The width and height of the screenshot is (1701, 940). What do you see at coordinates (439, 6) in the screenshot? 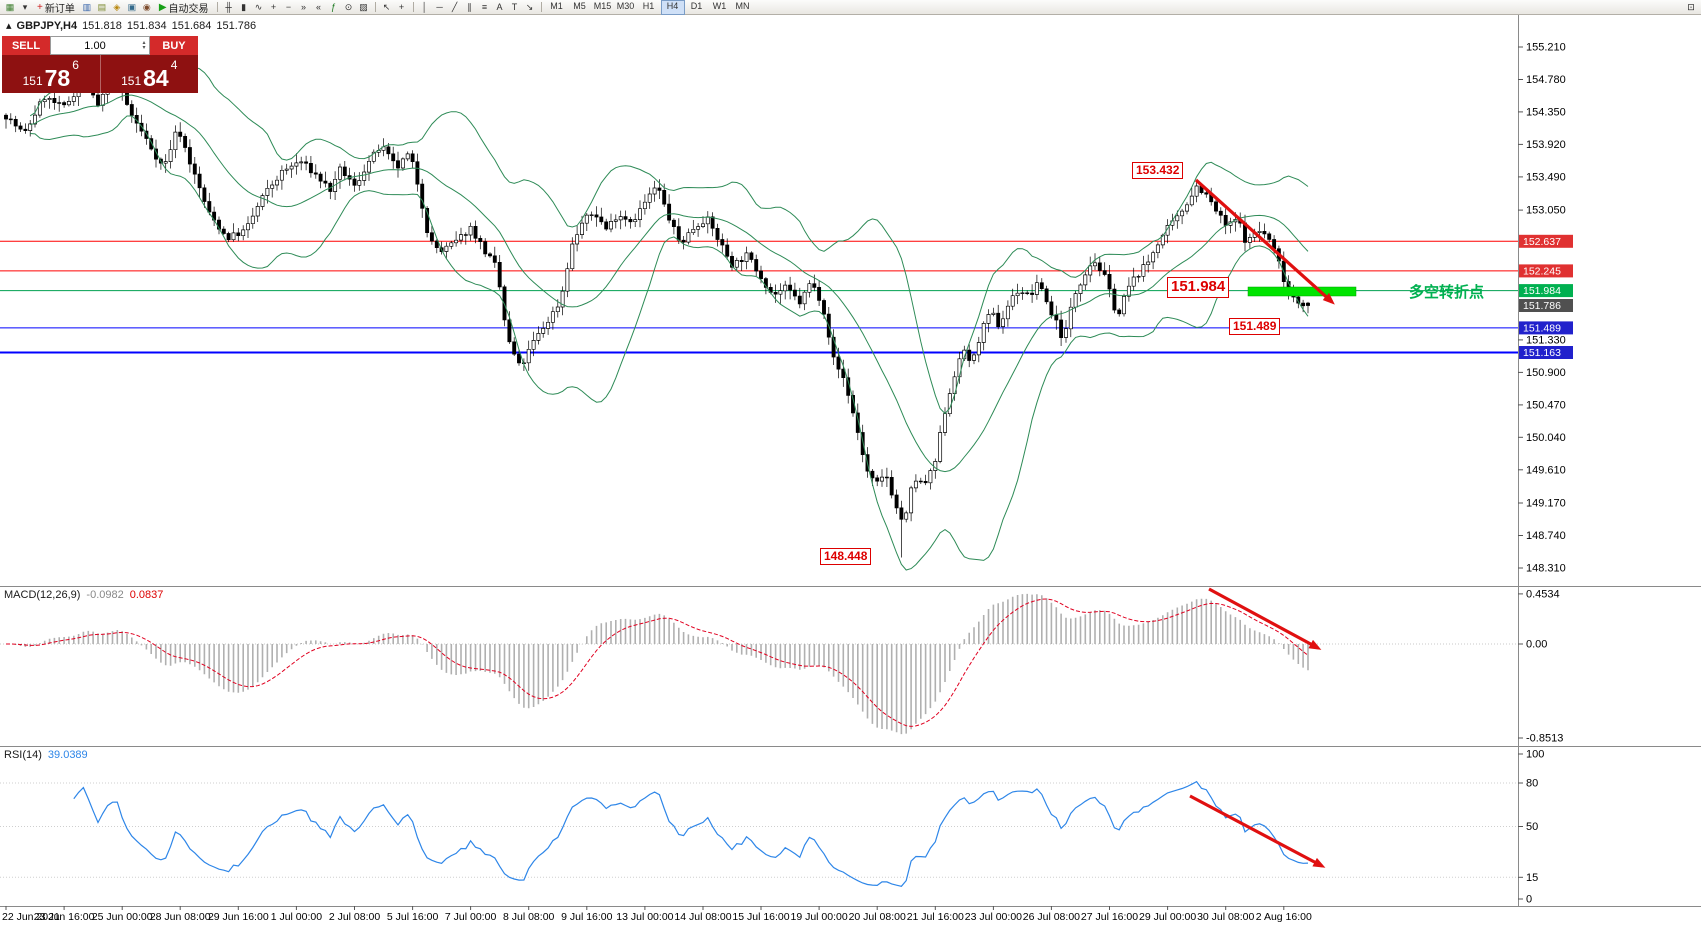
I see `horizontal-line-icon: ─` at bounding box center [439, 6].